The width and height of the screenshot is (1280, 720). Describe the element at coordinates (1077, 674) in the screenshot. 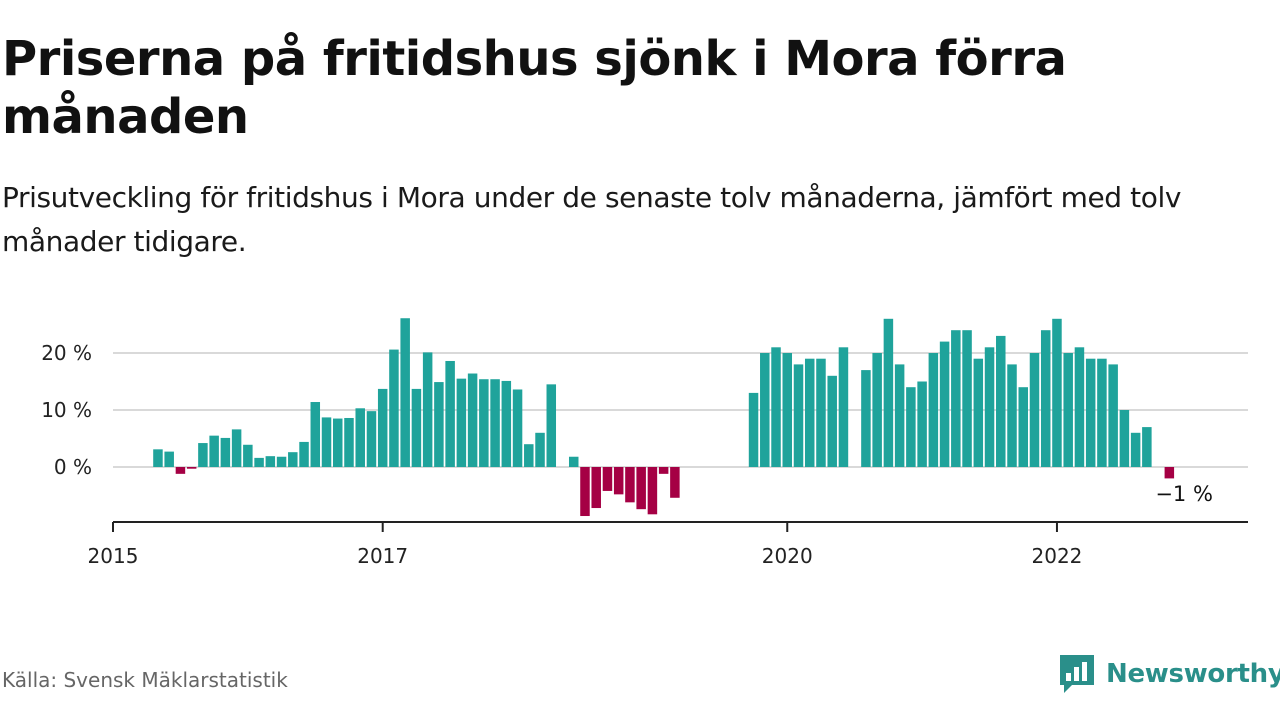

I see `chat-bubble-bar-chart-icon` at that location.